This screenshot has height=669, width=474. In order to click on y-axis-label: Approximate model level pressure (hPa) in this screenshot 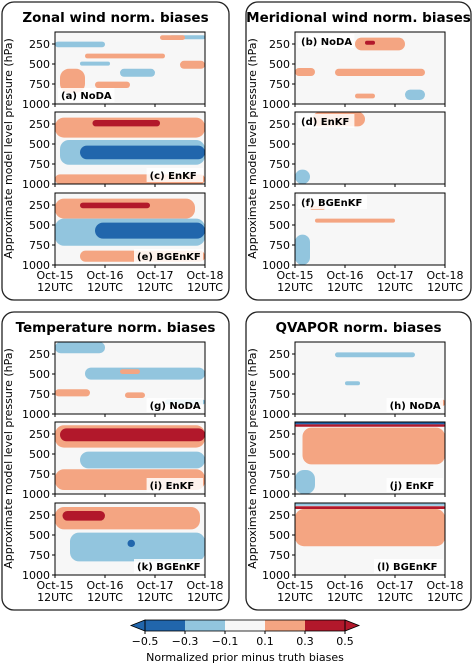, I will do `click(8, 458)`.